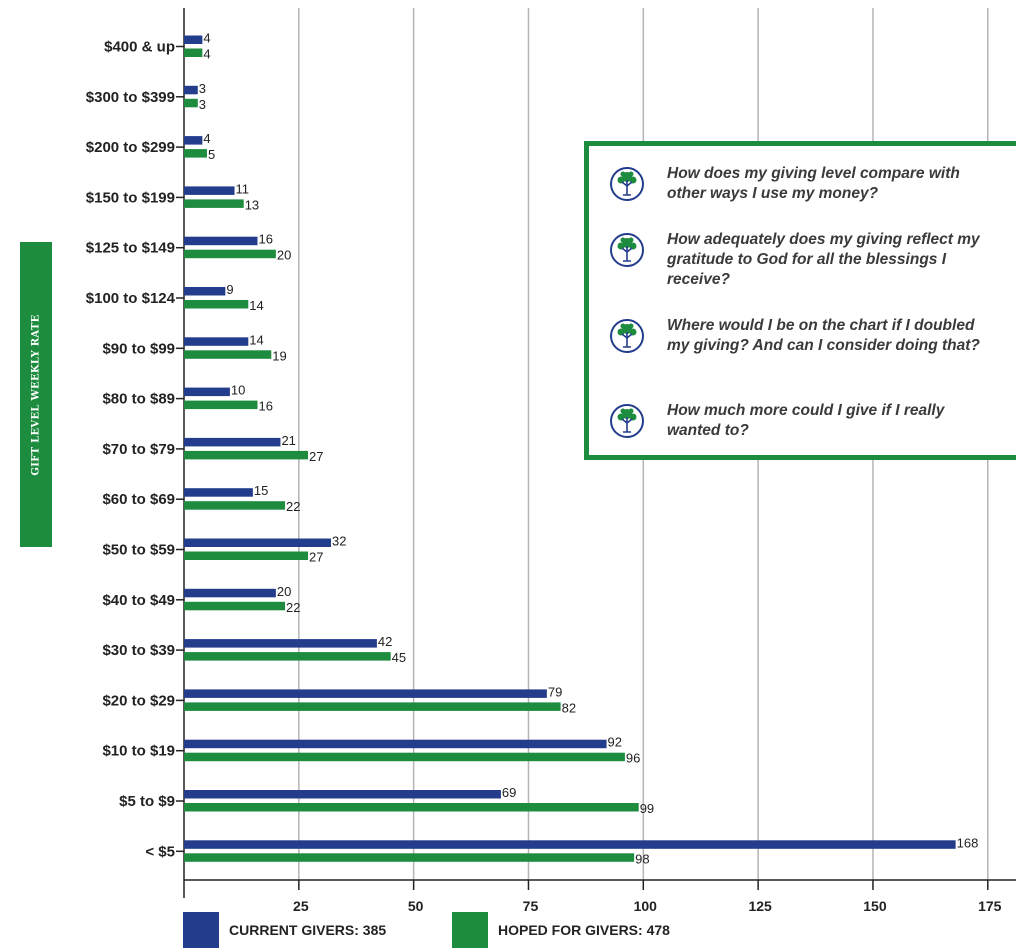  What do you see at coordinates (201, 930) in the screenshot?
I see `legend-swatch-current` at bounding box center [201, 930].